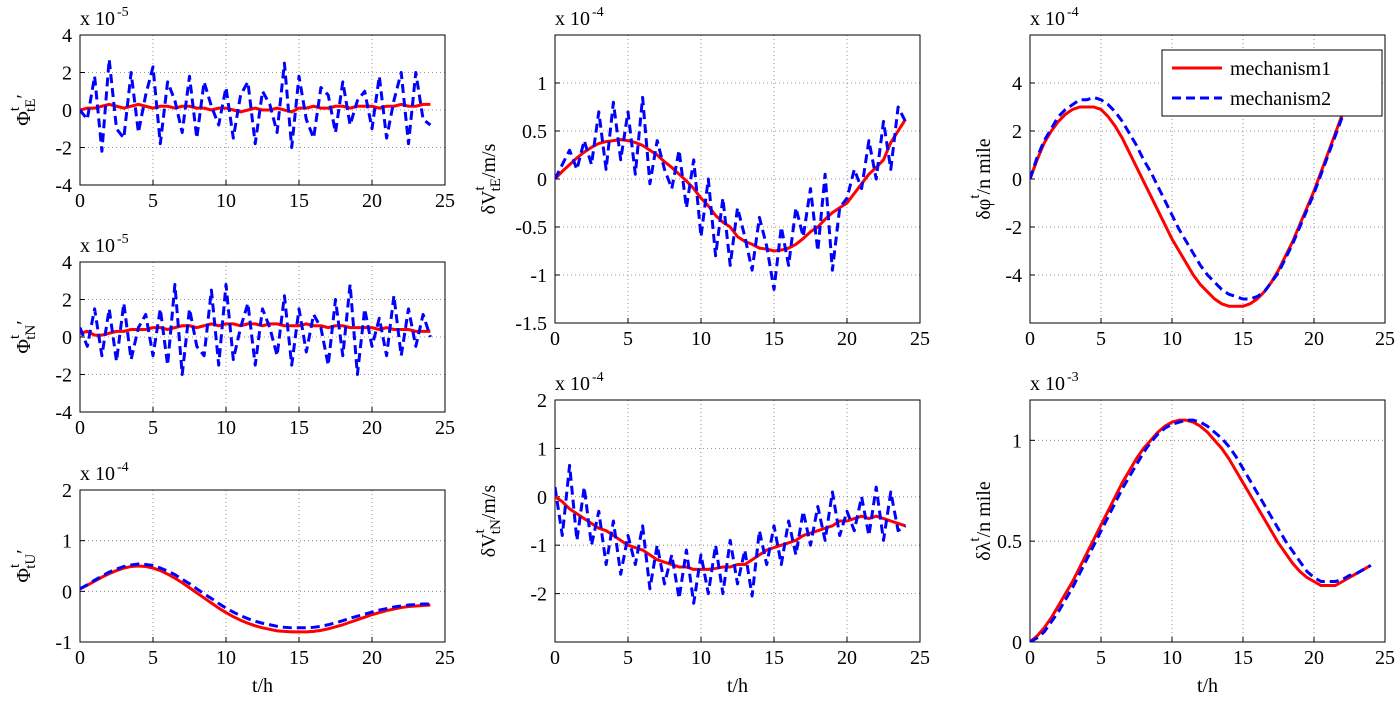 This screenshot has width=1400, height=704. Describe the element at coordinates (984, 550) in the screenshot. I see `y-label-main: δλ` at that location.